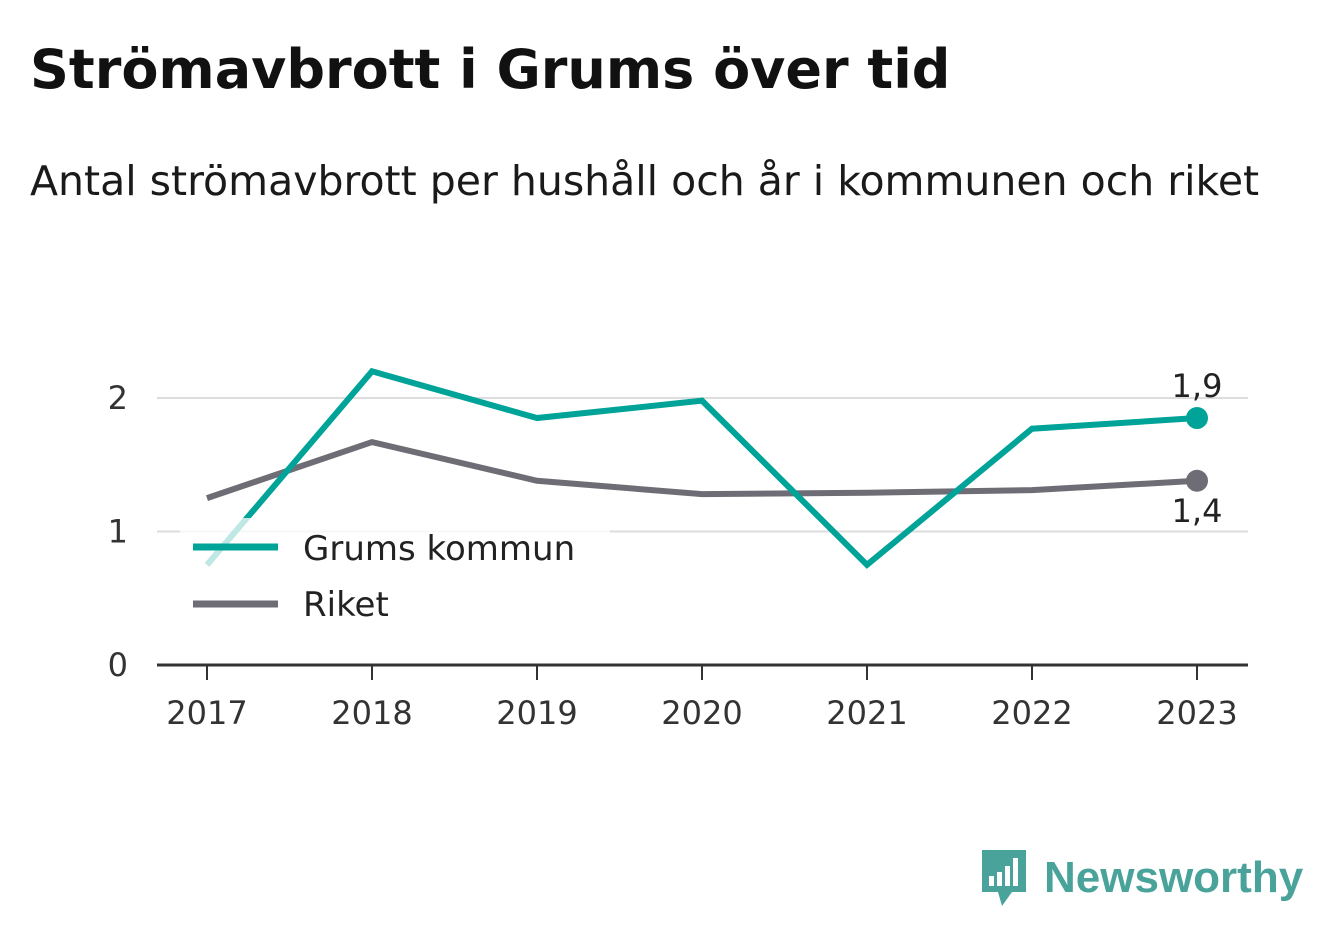 Image resolution: width=1322 pixels, height=939 pixels. Describe the element at coordinates (1004, 878) in the screenshot. I see `newsworthy-logo-icon` at that location.